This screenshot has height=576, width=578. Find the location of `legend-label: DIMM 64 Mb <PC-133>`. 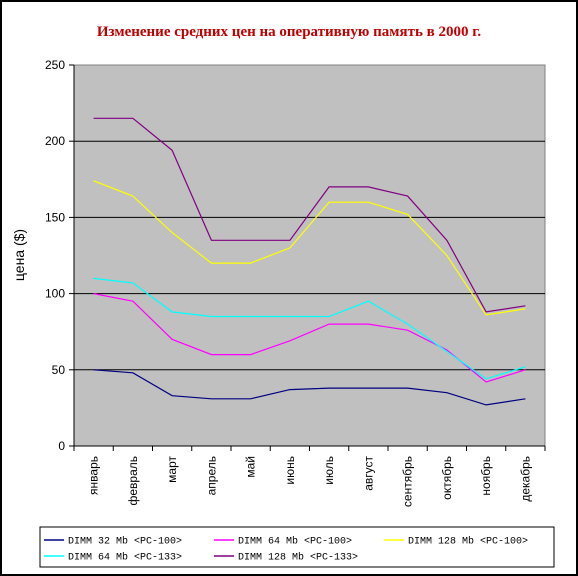

legend-label: DIMM 64 Mb <PC-133> is located at coordinates (125, 558).